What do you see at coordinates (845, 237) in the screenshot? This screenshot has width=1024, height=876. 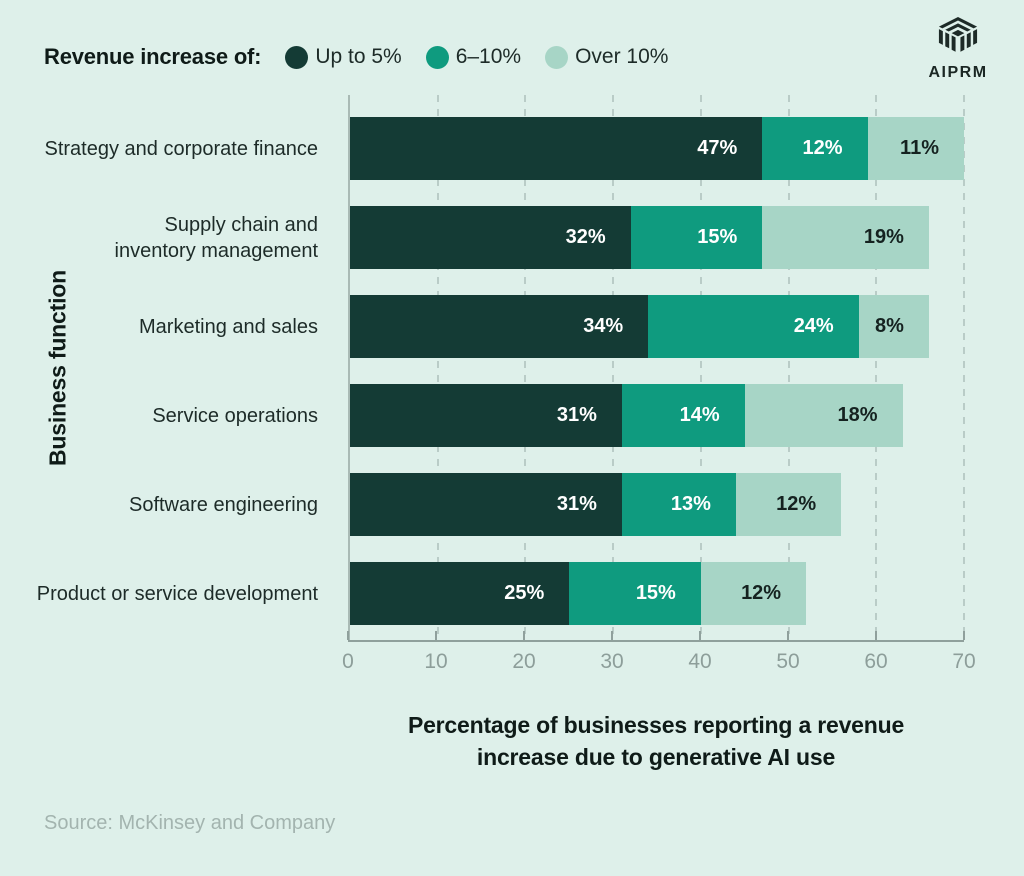 I see `bar-segment: 19%` at bounding box center [845, 237].